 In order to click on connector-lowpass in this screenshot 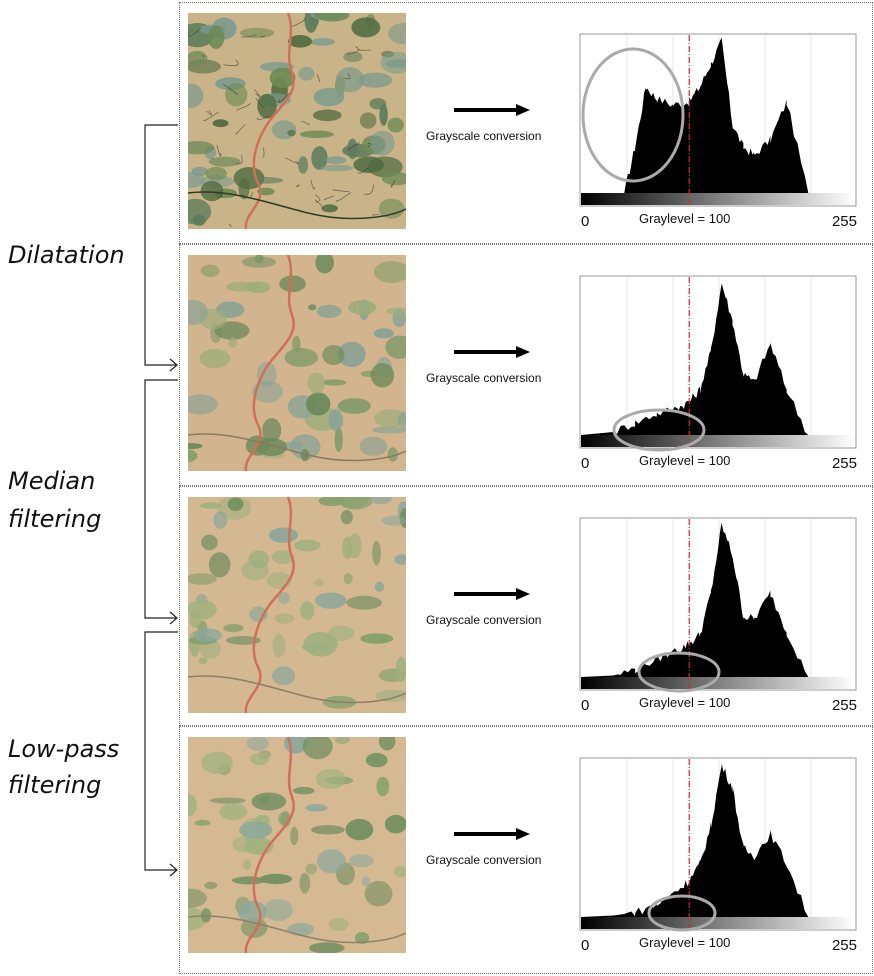, I will do `click(161, 751)`.